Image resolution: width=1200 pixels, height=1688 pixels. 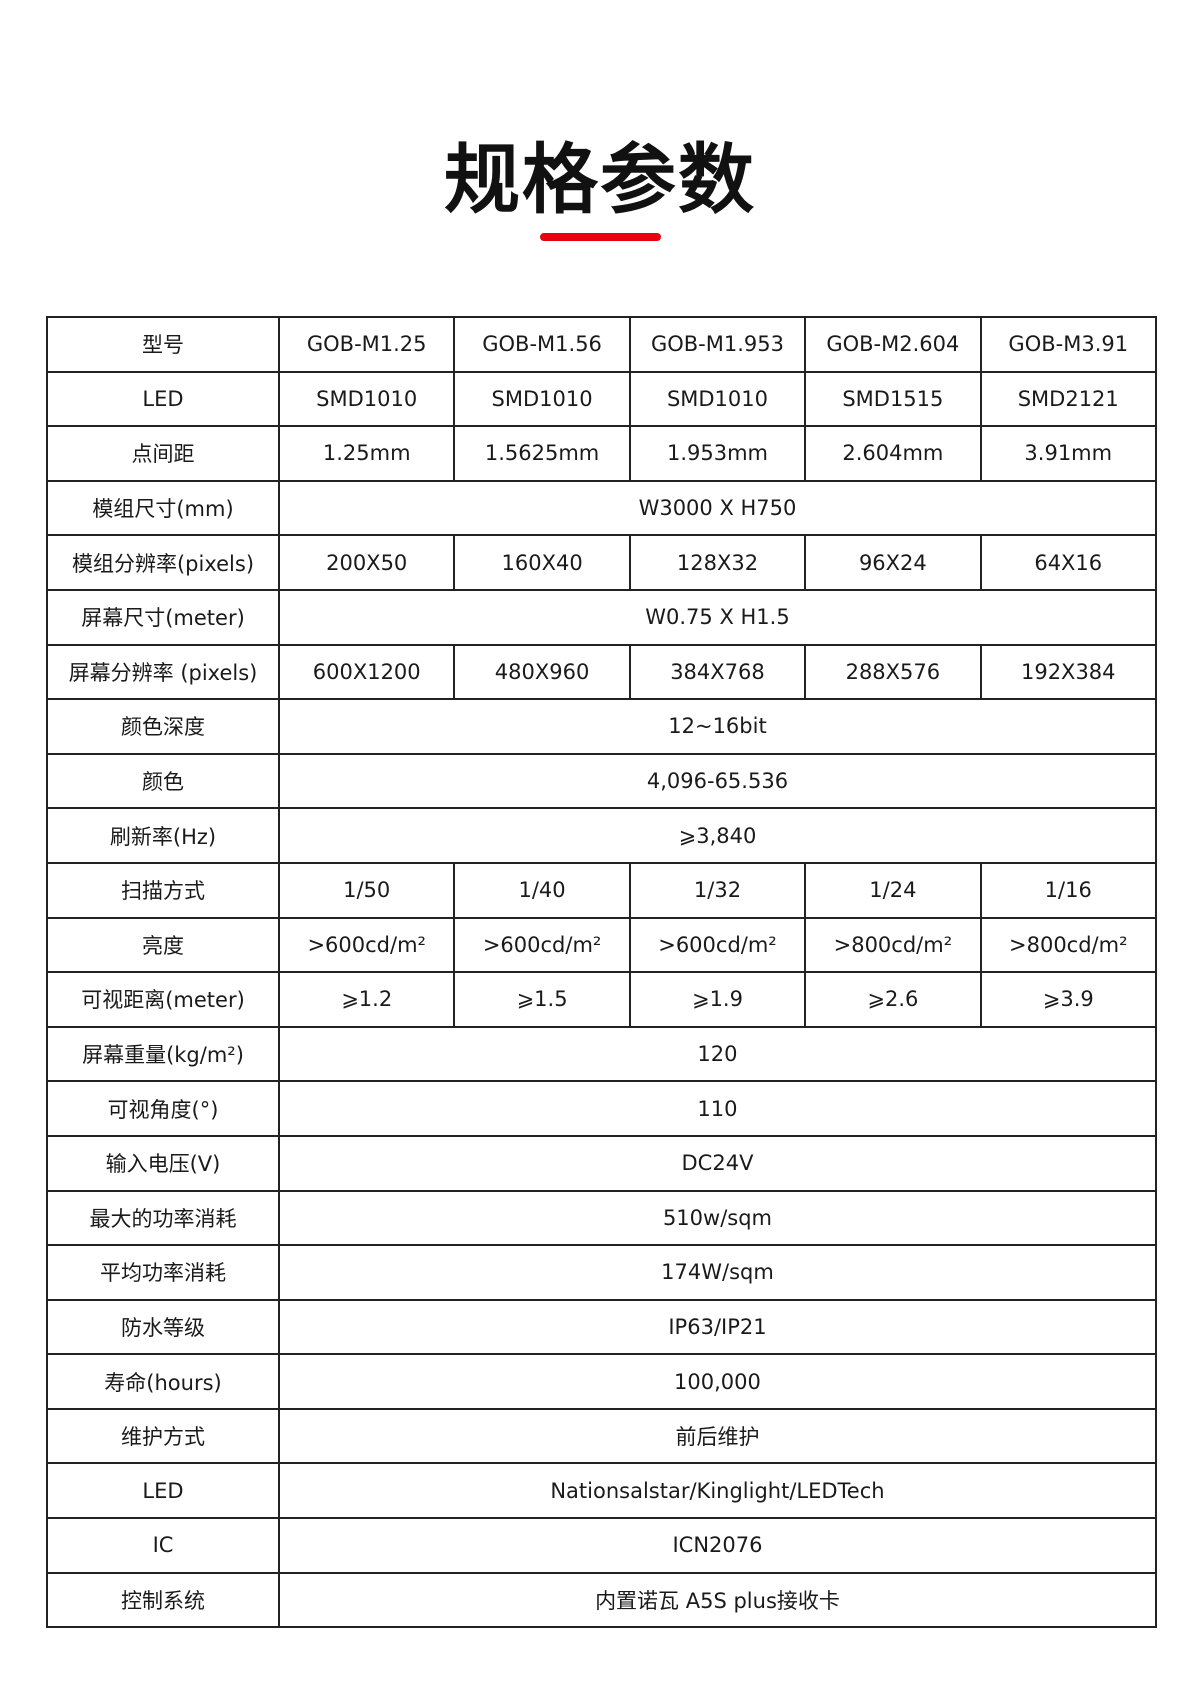 What do you see at coordinates (717, 890) in the screenshot?
I see `cell-value: 1/32` at bounding box center [717, 890].